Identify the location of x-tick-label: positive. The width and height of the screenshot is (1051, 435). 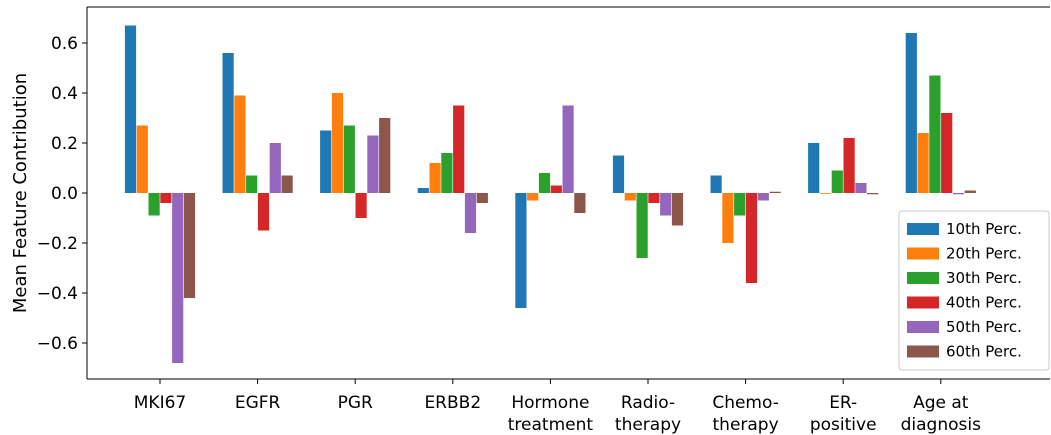
(843, 425).